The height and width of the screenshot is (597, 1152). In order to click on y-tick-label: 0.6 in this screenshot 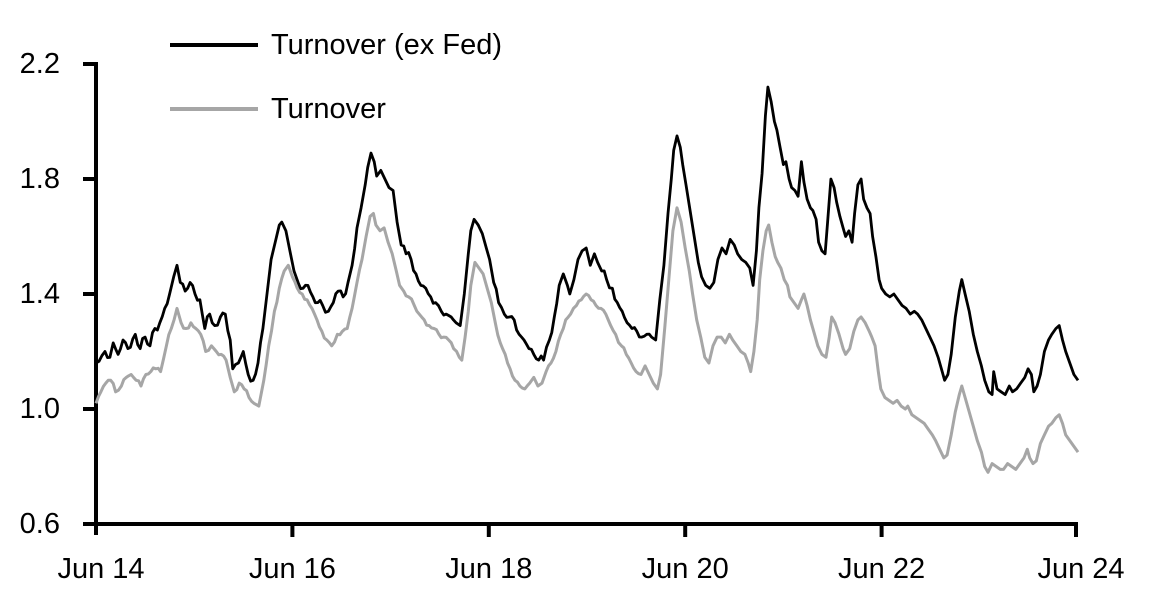, I will do `click(40, 524)`.